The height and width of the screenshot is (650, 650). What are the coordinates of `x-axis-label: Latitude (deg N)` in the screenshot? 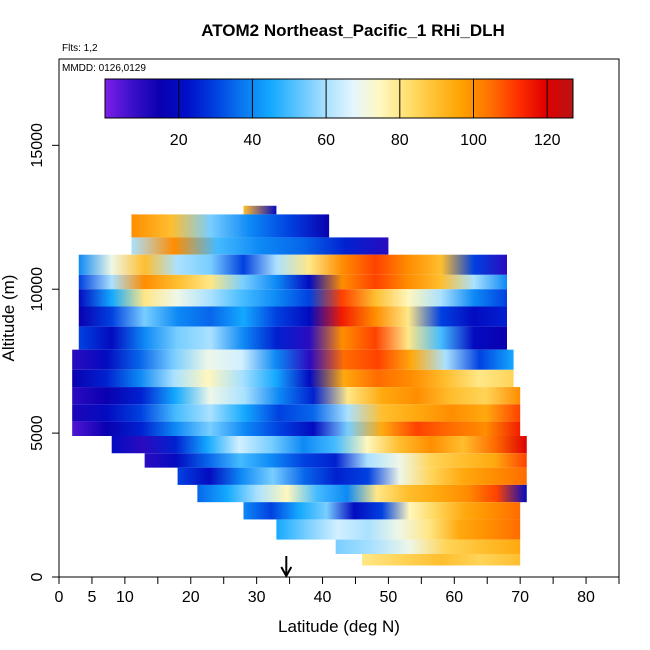 It's located at (339, 626).